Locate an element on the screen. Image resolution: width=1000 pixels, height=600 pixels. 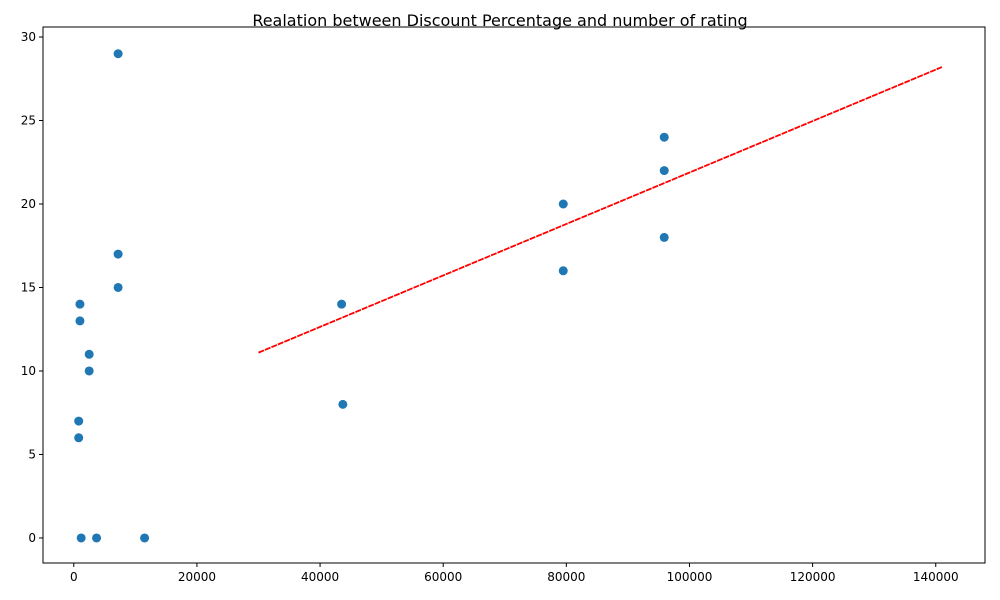
x-tick-label: 0 is located at coordinates (74, 577).